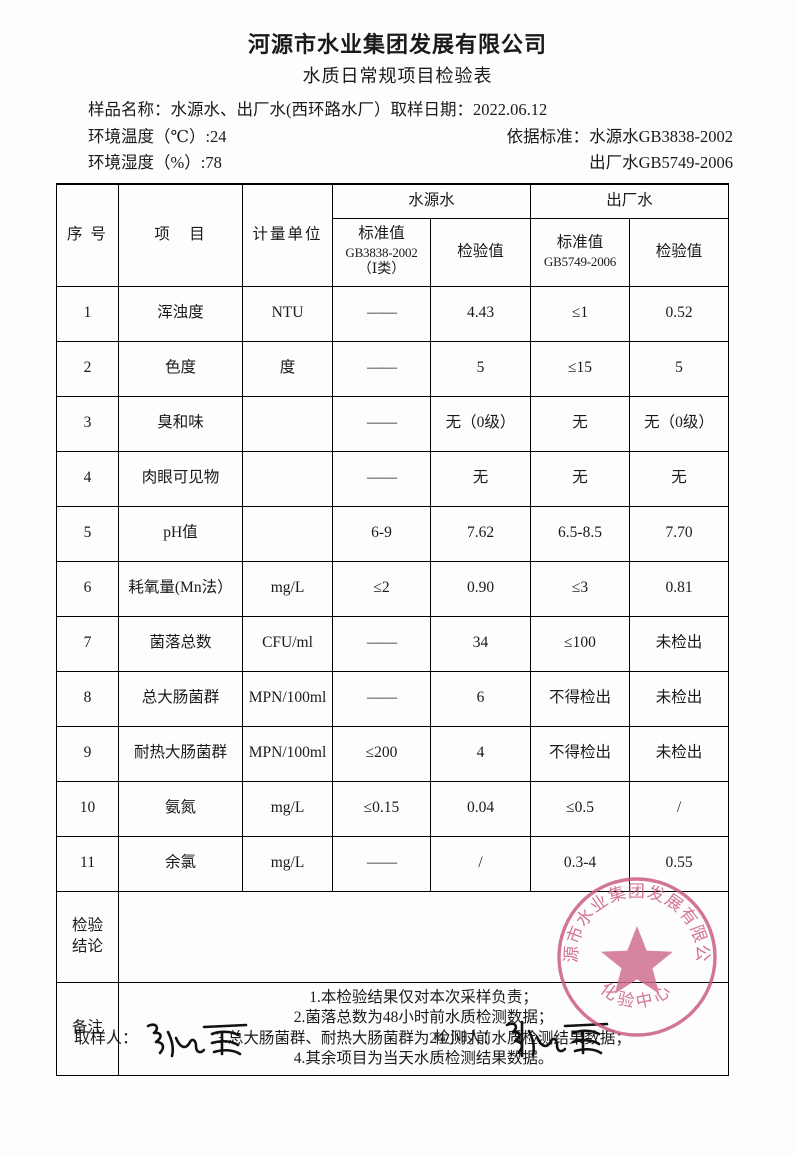  What do you see at coordinates (180, 753) in the screenshot?
I see `cell-item: 耐热大肠菌群` at bounding box center [180, 753].